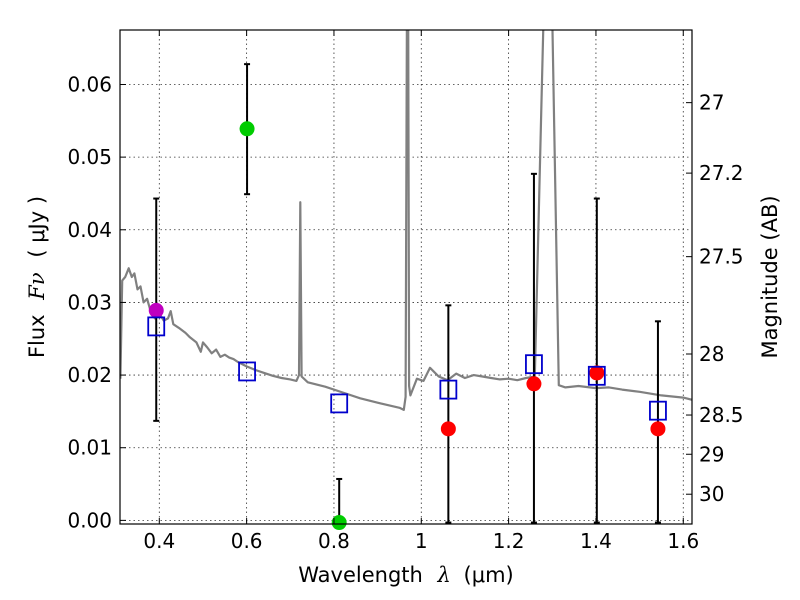  I want to click on x-axis-label: Wavelength λ (μm), so click(405, 575).